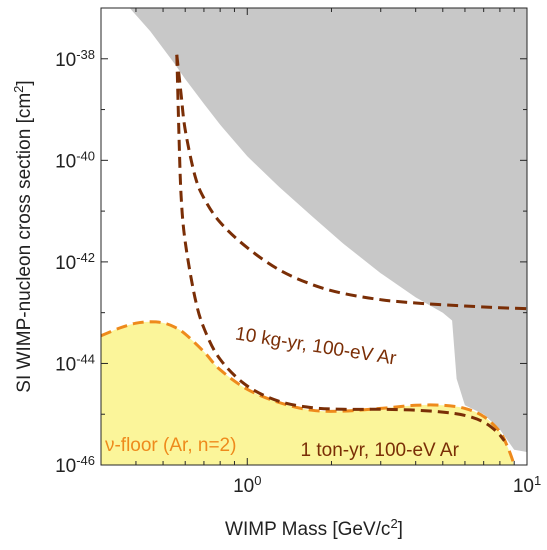 Image resolution: width=547 pixels, height=550 pixels. I want to click on x-axis-label: WIMP Mass [GeV/c2], so click(314, 528).